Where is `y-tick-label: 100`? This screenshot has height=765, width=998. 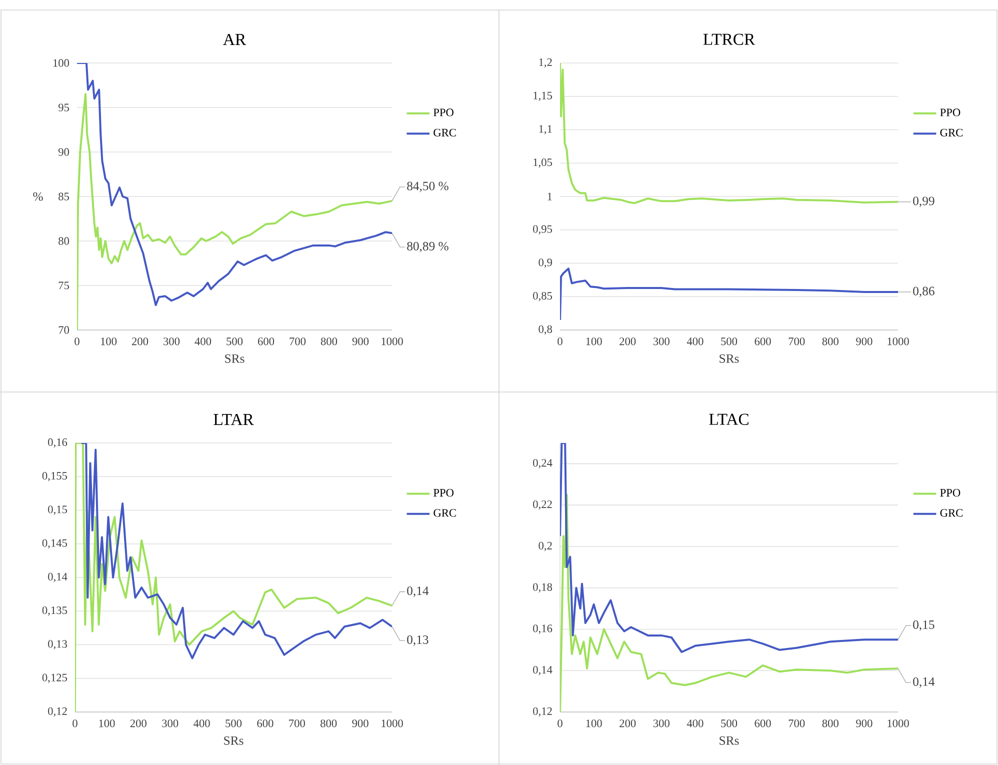
y-tick-label: 100 is located at coordinates (61, 63).